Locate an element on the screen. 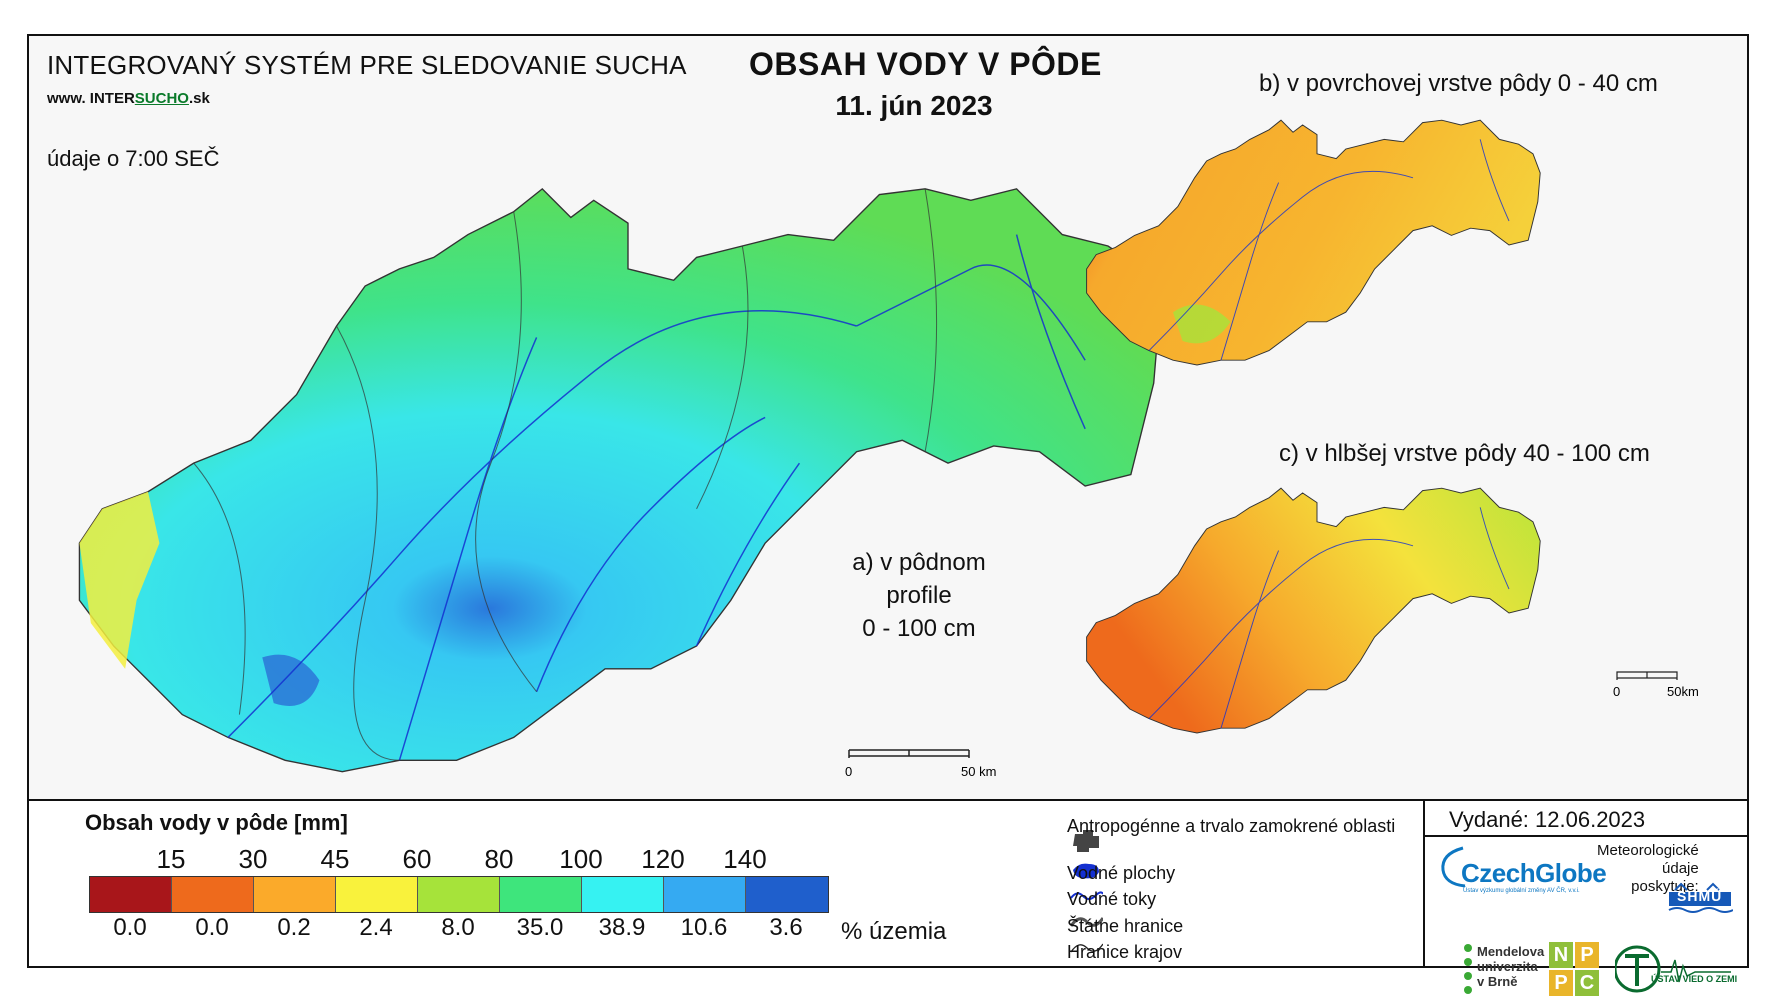  legend-title: Obsah vody v pôde [mm] is located at coordinates (216, 822).